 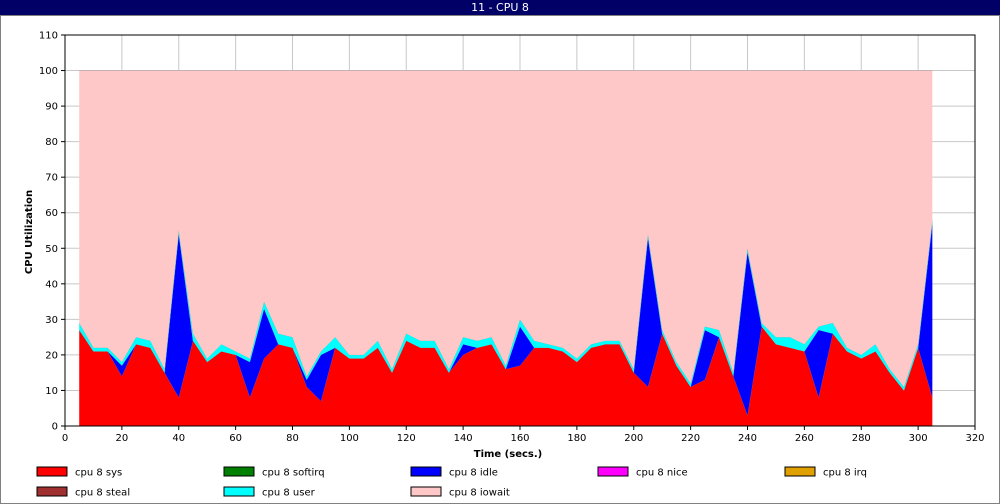 What do you see at coordinates (122, 438) in the screenshot?
I see `x-tick-label: 20` at bounding box center [122, 438].